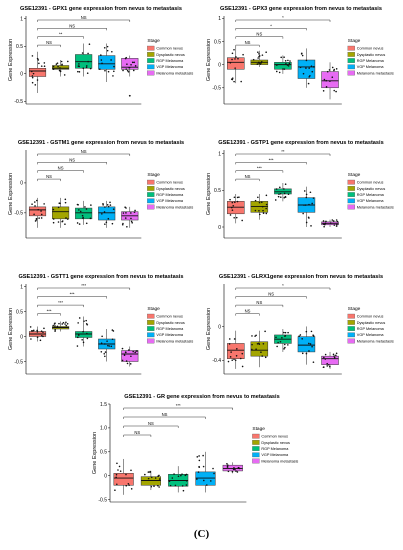 This screenshot has height=550, width=403. What do you see at coordinates (18, 102) in the screenshot?
I see `y-tick-label: -0.5` at bounding box center [18, 102].